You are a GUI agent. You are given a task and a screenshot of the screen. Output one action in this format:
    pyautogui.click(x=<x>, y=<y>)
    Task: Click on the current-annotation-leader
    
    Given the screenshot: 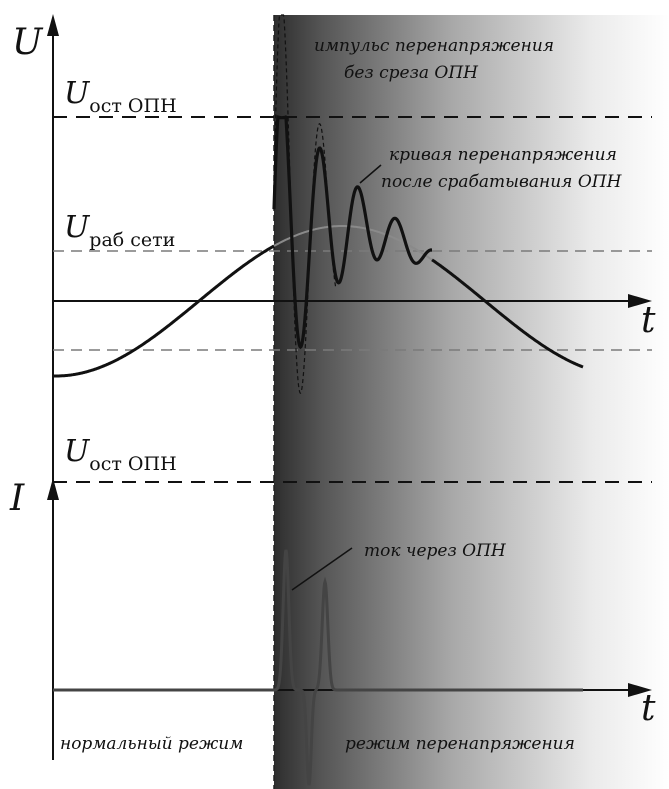 What is the action you would take?
    pyautogui.click(x=322, y=569)
    